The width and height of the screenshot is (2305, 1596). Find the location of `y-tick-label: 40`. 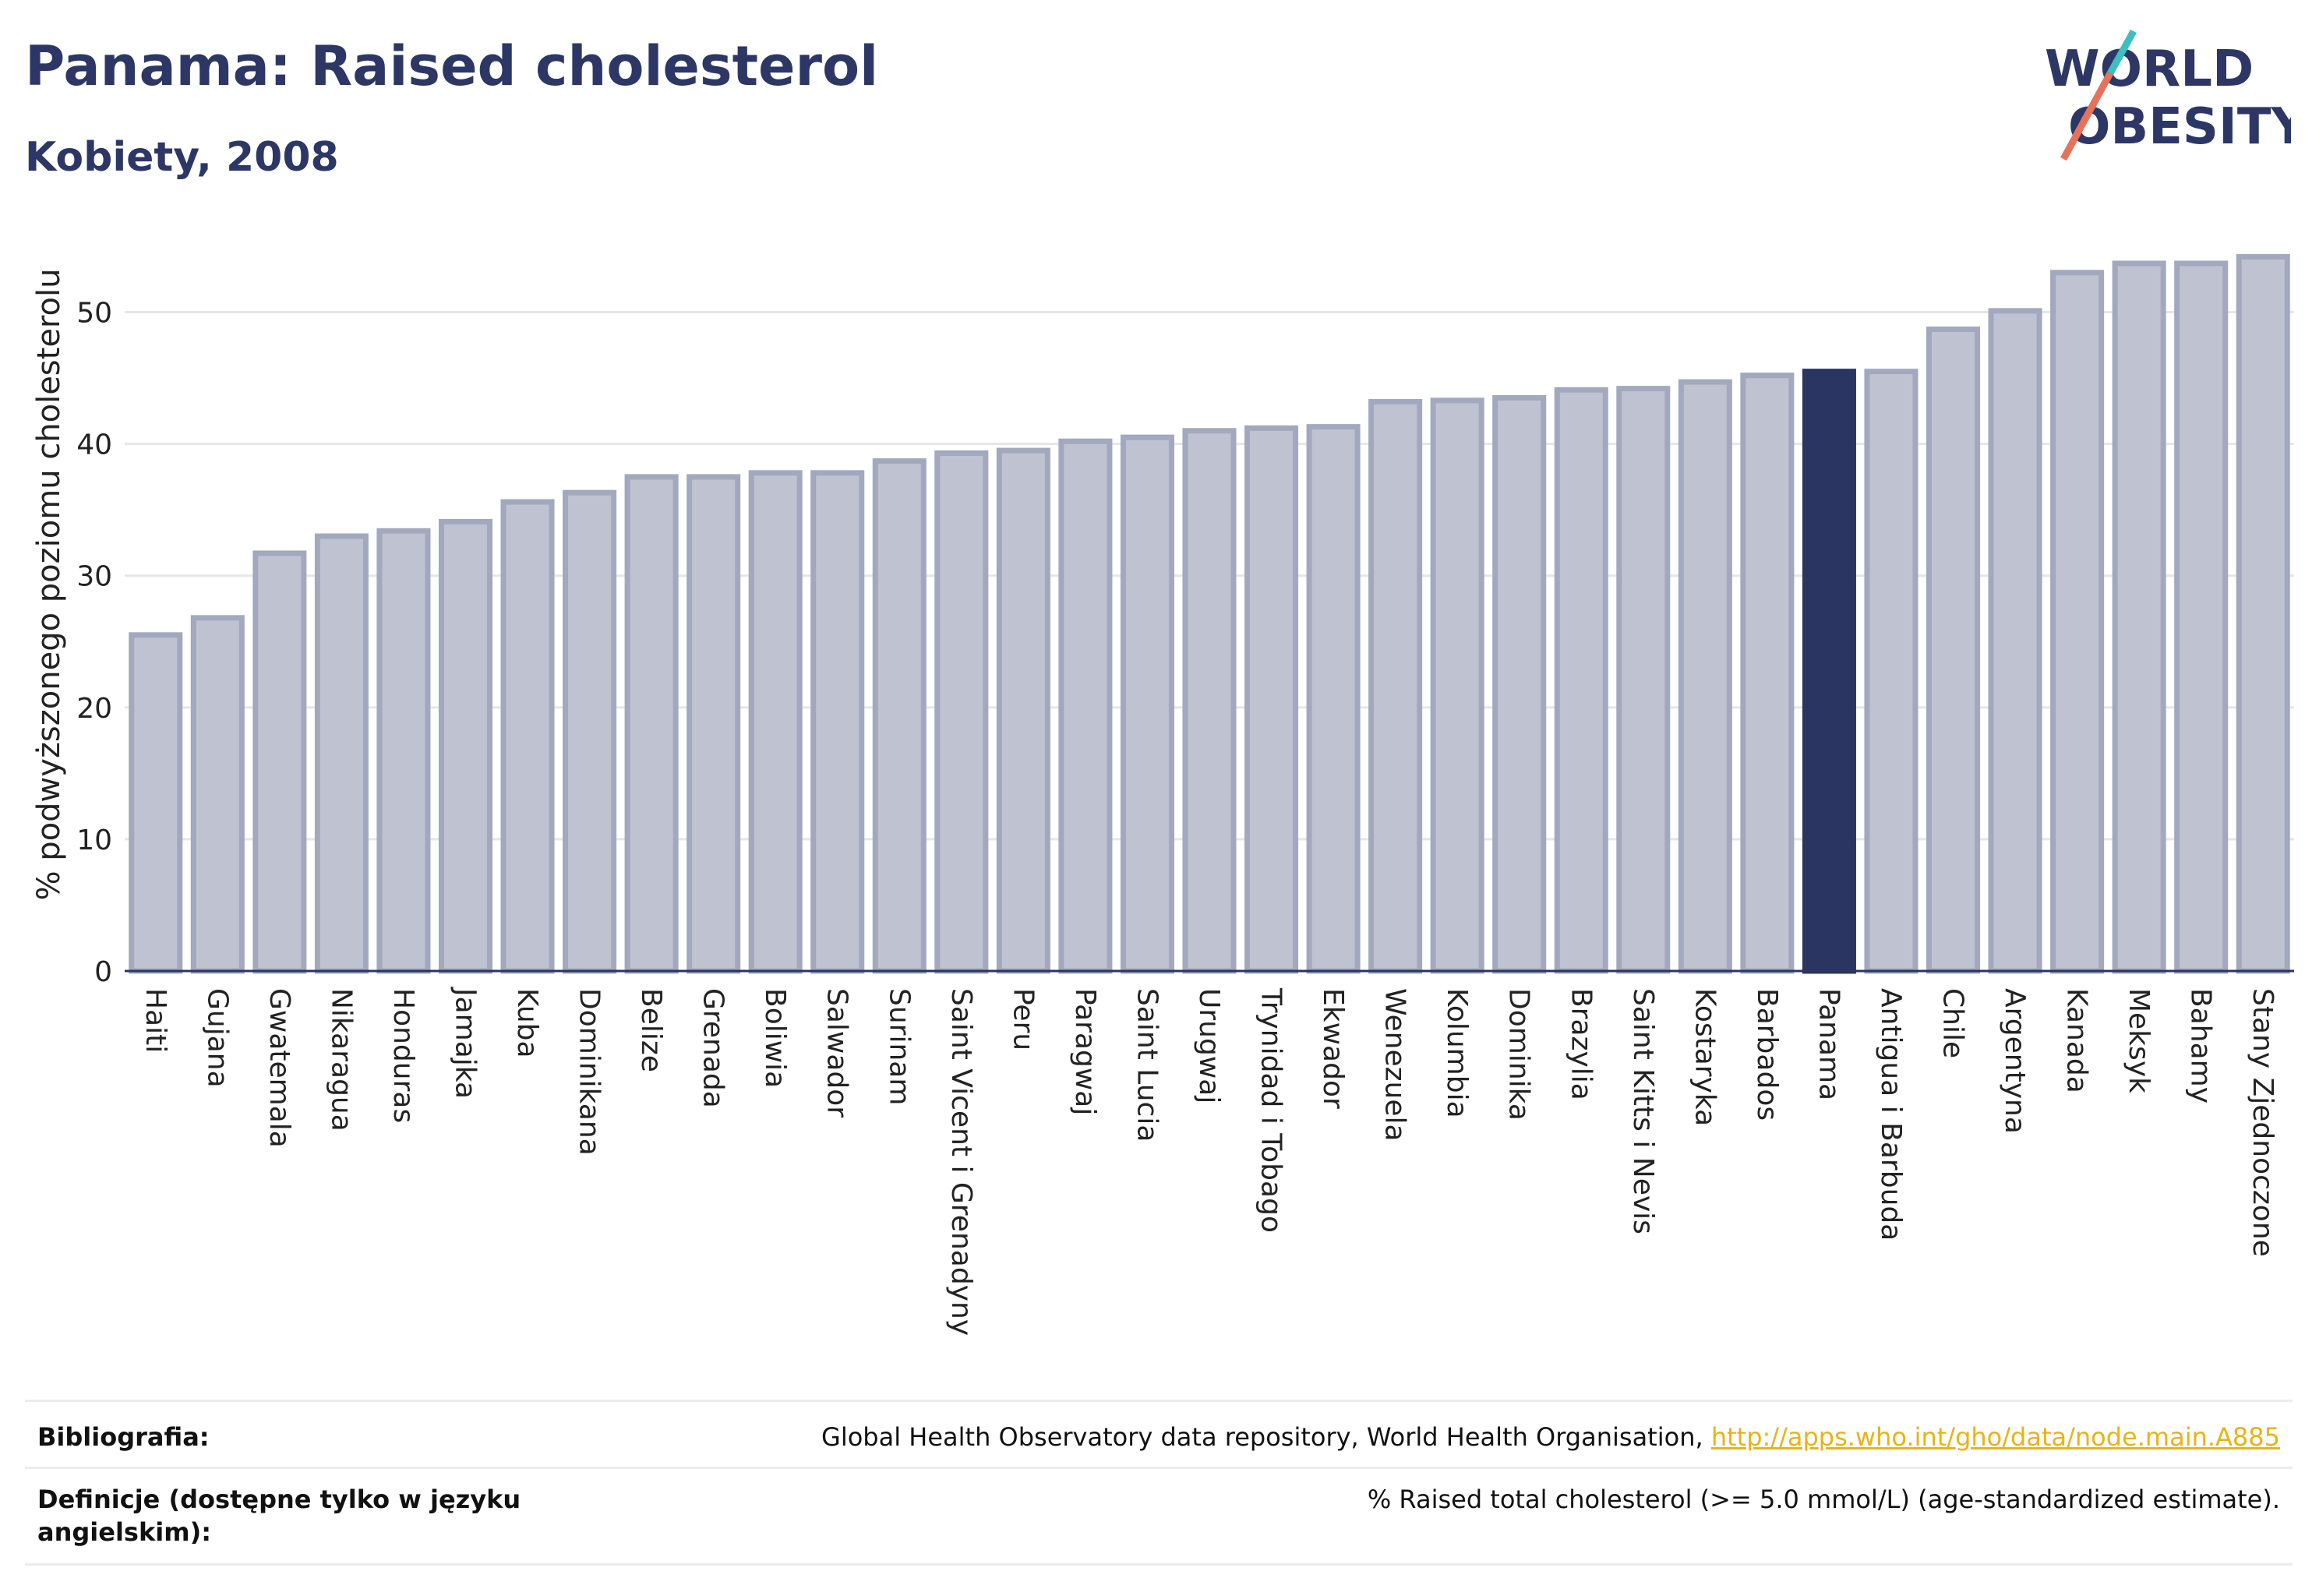

y-tick-label: 40 is located at coordinates (94, 445).